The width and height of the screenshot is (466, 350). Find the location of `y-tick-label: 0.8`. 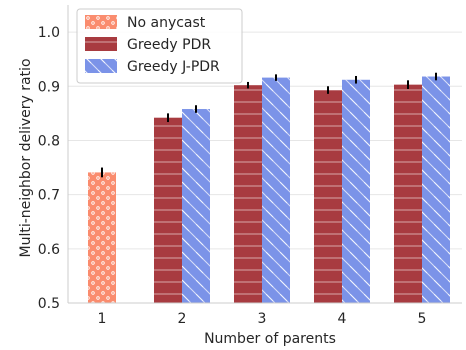

y-tick-label: 0.8 is located at coordinates (49, 141).